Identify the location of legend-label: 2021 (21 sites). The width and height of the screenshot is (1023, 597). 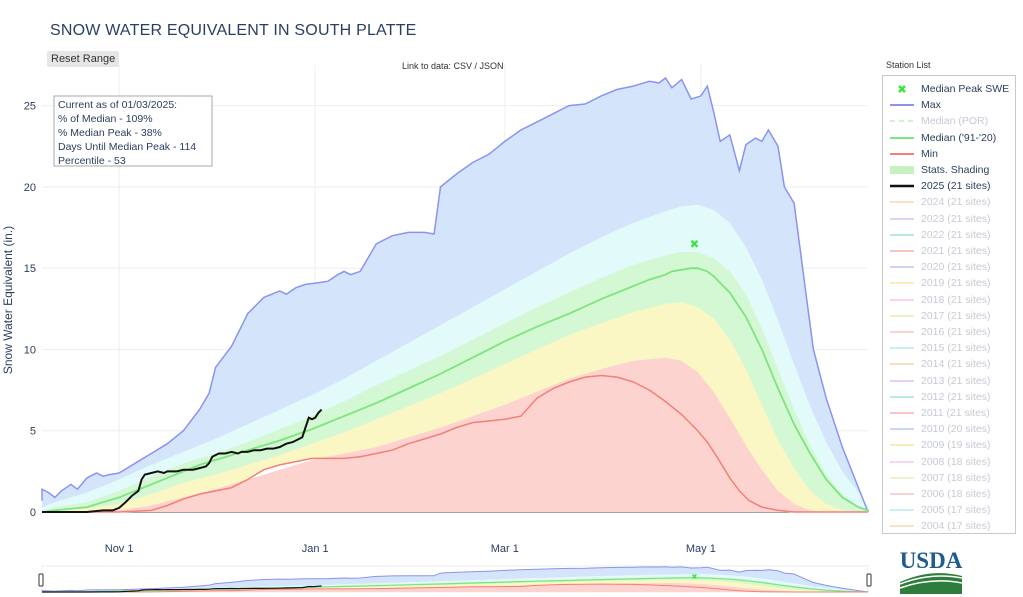
(956, 251).